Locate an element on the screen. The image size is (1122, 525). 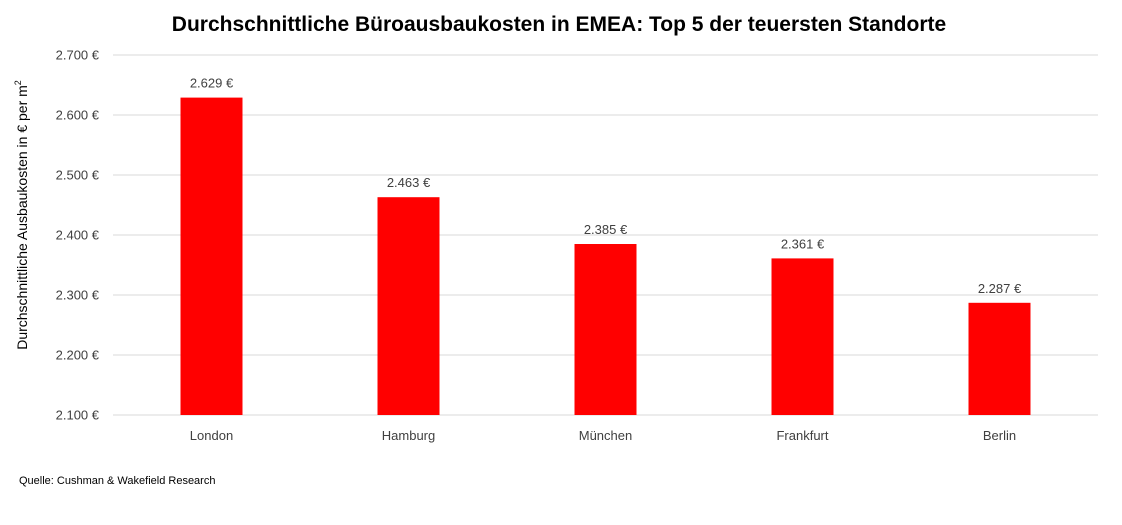
data-label: 2.385 € is located at coordinates (606, 229).